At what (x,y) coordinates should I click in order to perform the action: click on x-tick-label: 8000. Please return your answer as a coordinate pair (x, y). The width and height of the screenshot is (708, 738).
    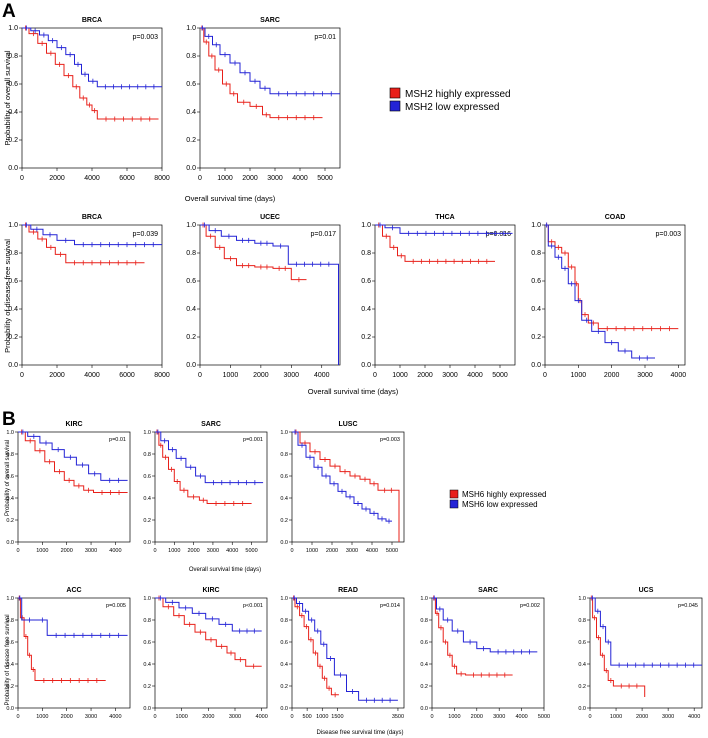
    Looking at the image, I should click on (162, 375).